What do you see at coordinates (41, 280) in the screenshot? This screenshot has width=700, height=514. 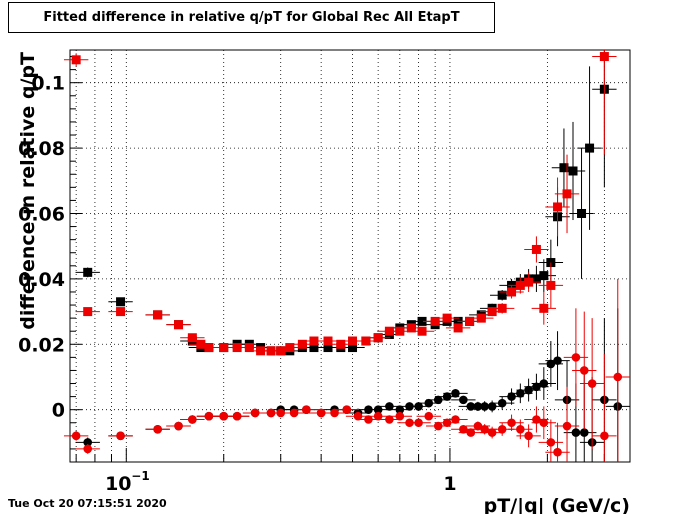 I see `y-tick-label: 0.04` at bounding box center [41, 280].